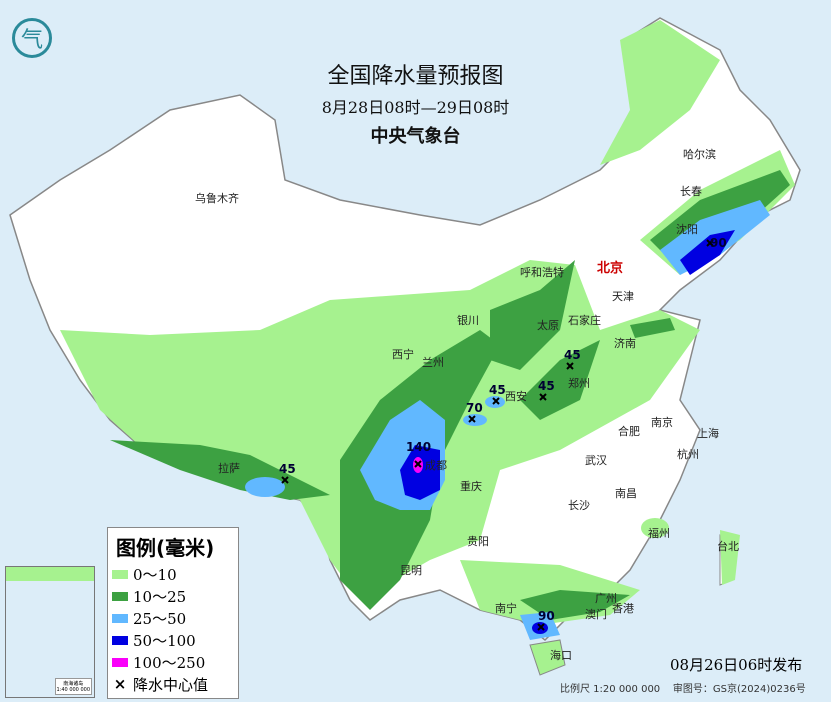 The image size is (831, 702). What do you see at coordinates (548, 325) in the screenshot?
I see `city-label: 太原` at bounding box center [548, 325].